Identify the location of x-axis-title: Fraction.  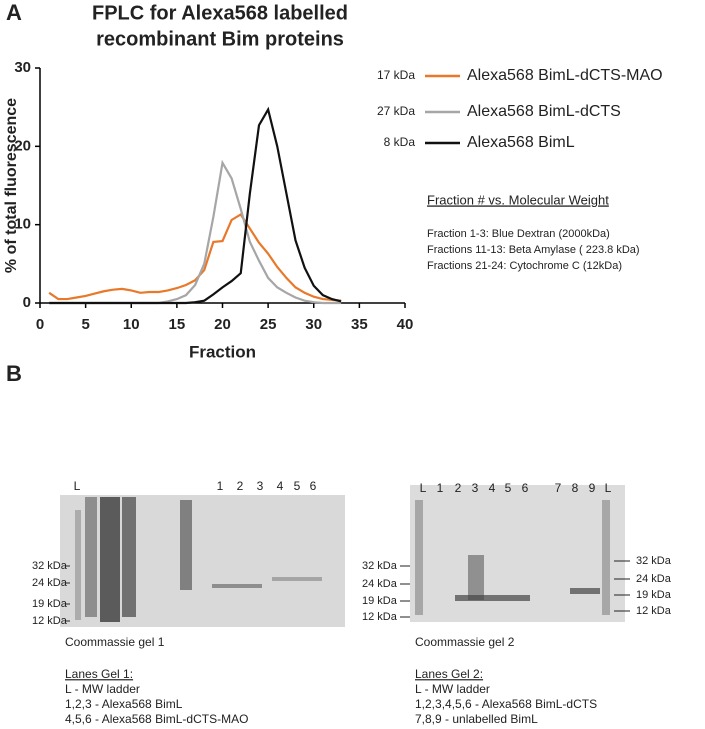
(222, 351).